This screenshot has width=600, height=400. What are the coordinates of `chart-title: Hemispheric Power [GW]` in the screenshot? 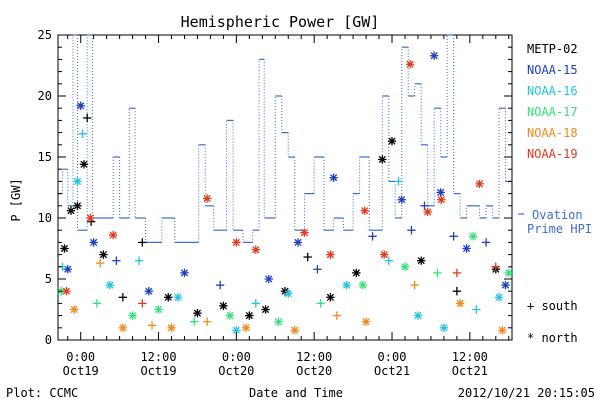 It's located at (280, 22).